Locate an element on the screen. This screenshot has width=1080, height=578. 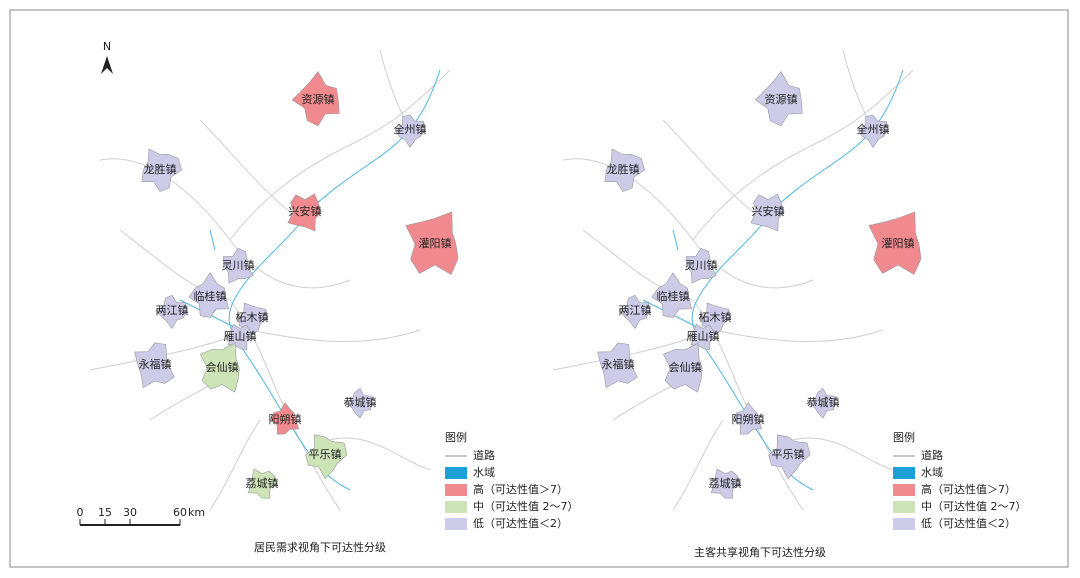
map-caption: 居民需求视角下可达性分级 is located at coordinates (320, 547).